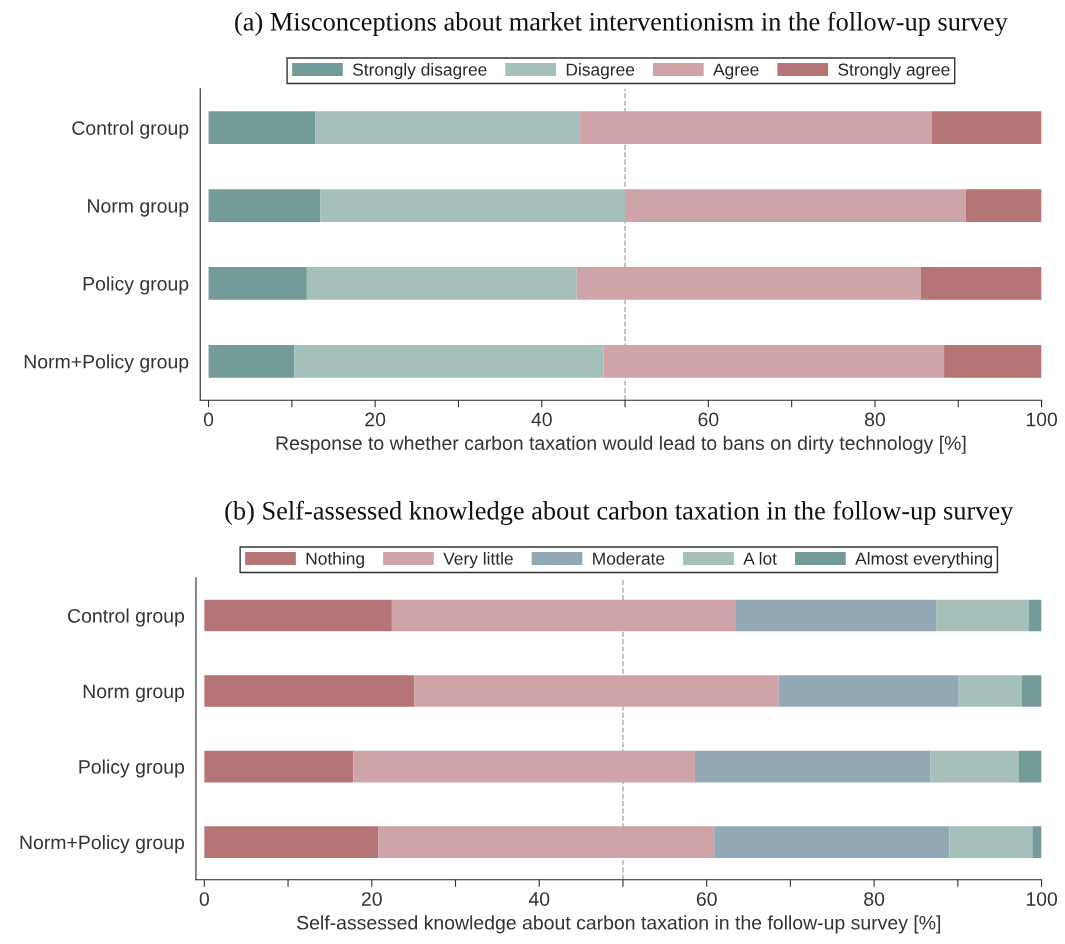 Image resolution: width=1065 pixels, height=944 pixels. What do you see at coordinates (619, 924) in the screenshot?
I see `x-axis-title: Self-assessed knowledge about carbon taxation in the follow-up survey [%]` at bounding box center [619, 924].